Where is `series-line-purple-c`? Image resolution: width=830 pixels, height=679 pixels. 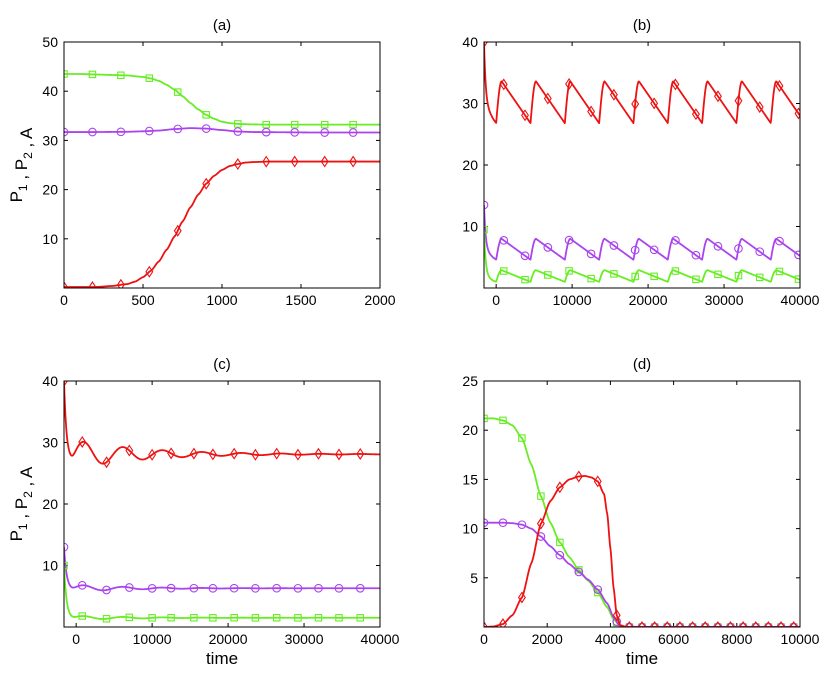 series-line-purple-c is located at coordinates (222, 569).